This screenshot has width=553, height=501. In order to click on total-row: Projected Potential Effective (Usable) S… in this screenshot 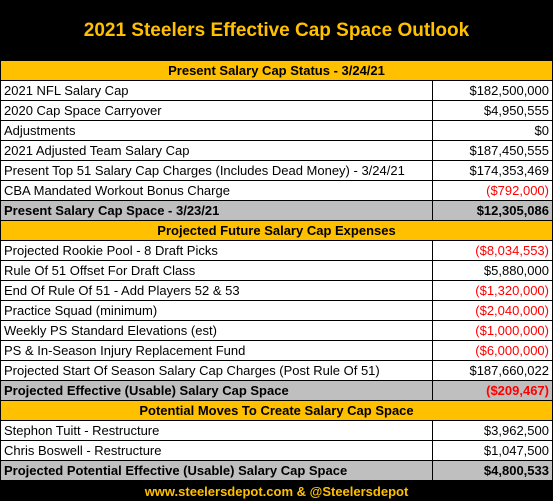, I will do `click(276, 471)`.